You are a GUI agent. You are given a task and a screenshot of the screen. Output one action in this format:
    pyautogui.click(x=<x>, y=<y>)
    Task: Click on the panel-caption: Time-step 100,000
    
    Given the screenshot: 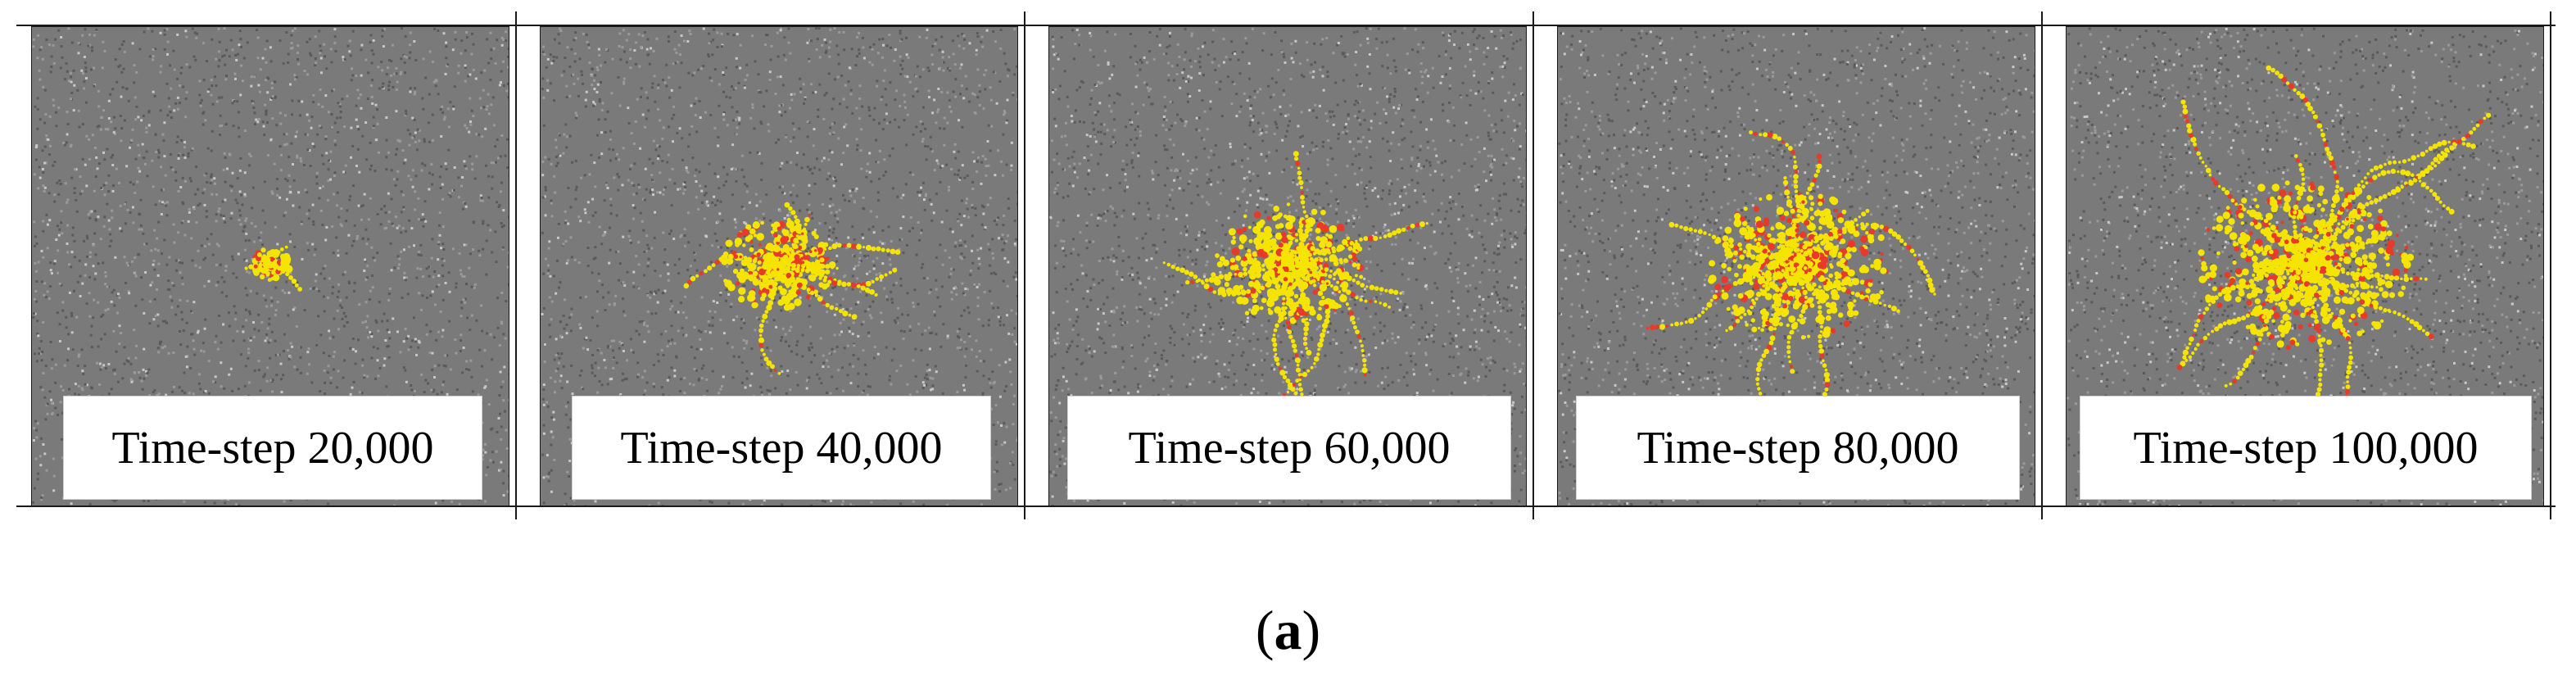 What is the action you would take?
    pyautogui.click(x=2306, y=448)
    